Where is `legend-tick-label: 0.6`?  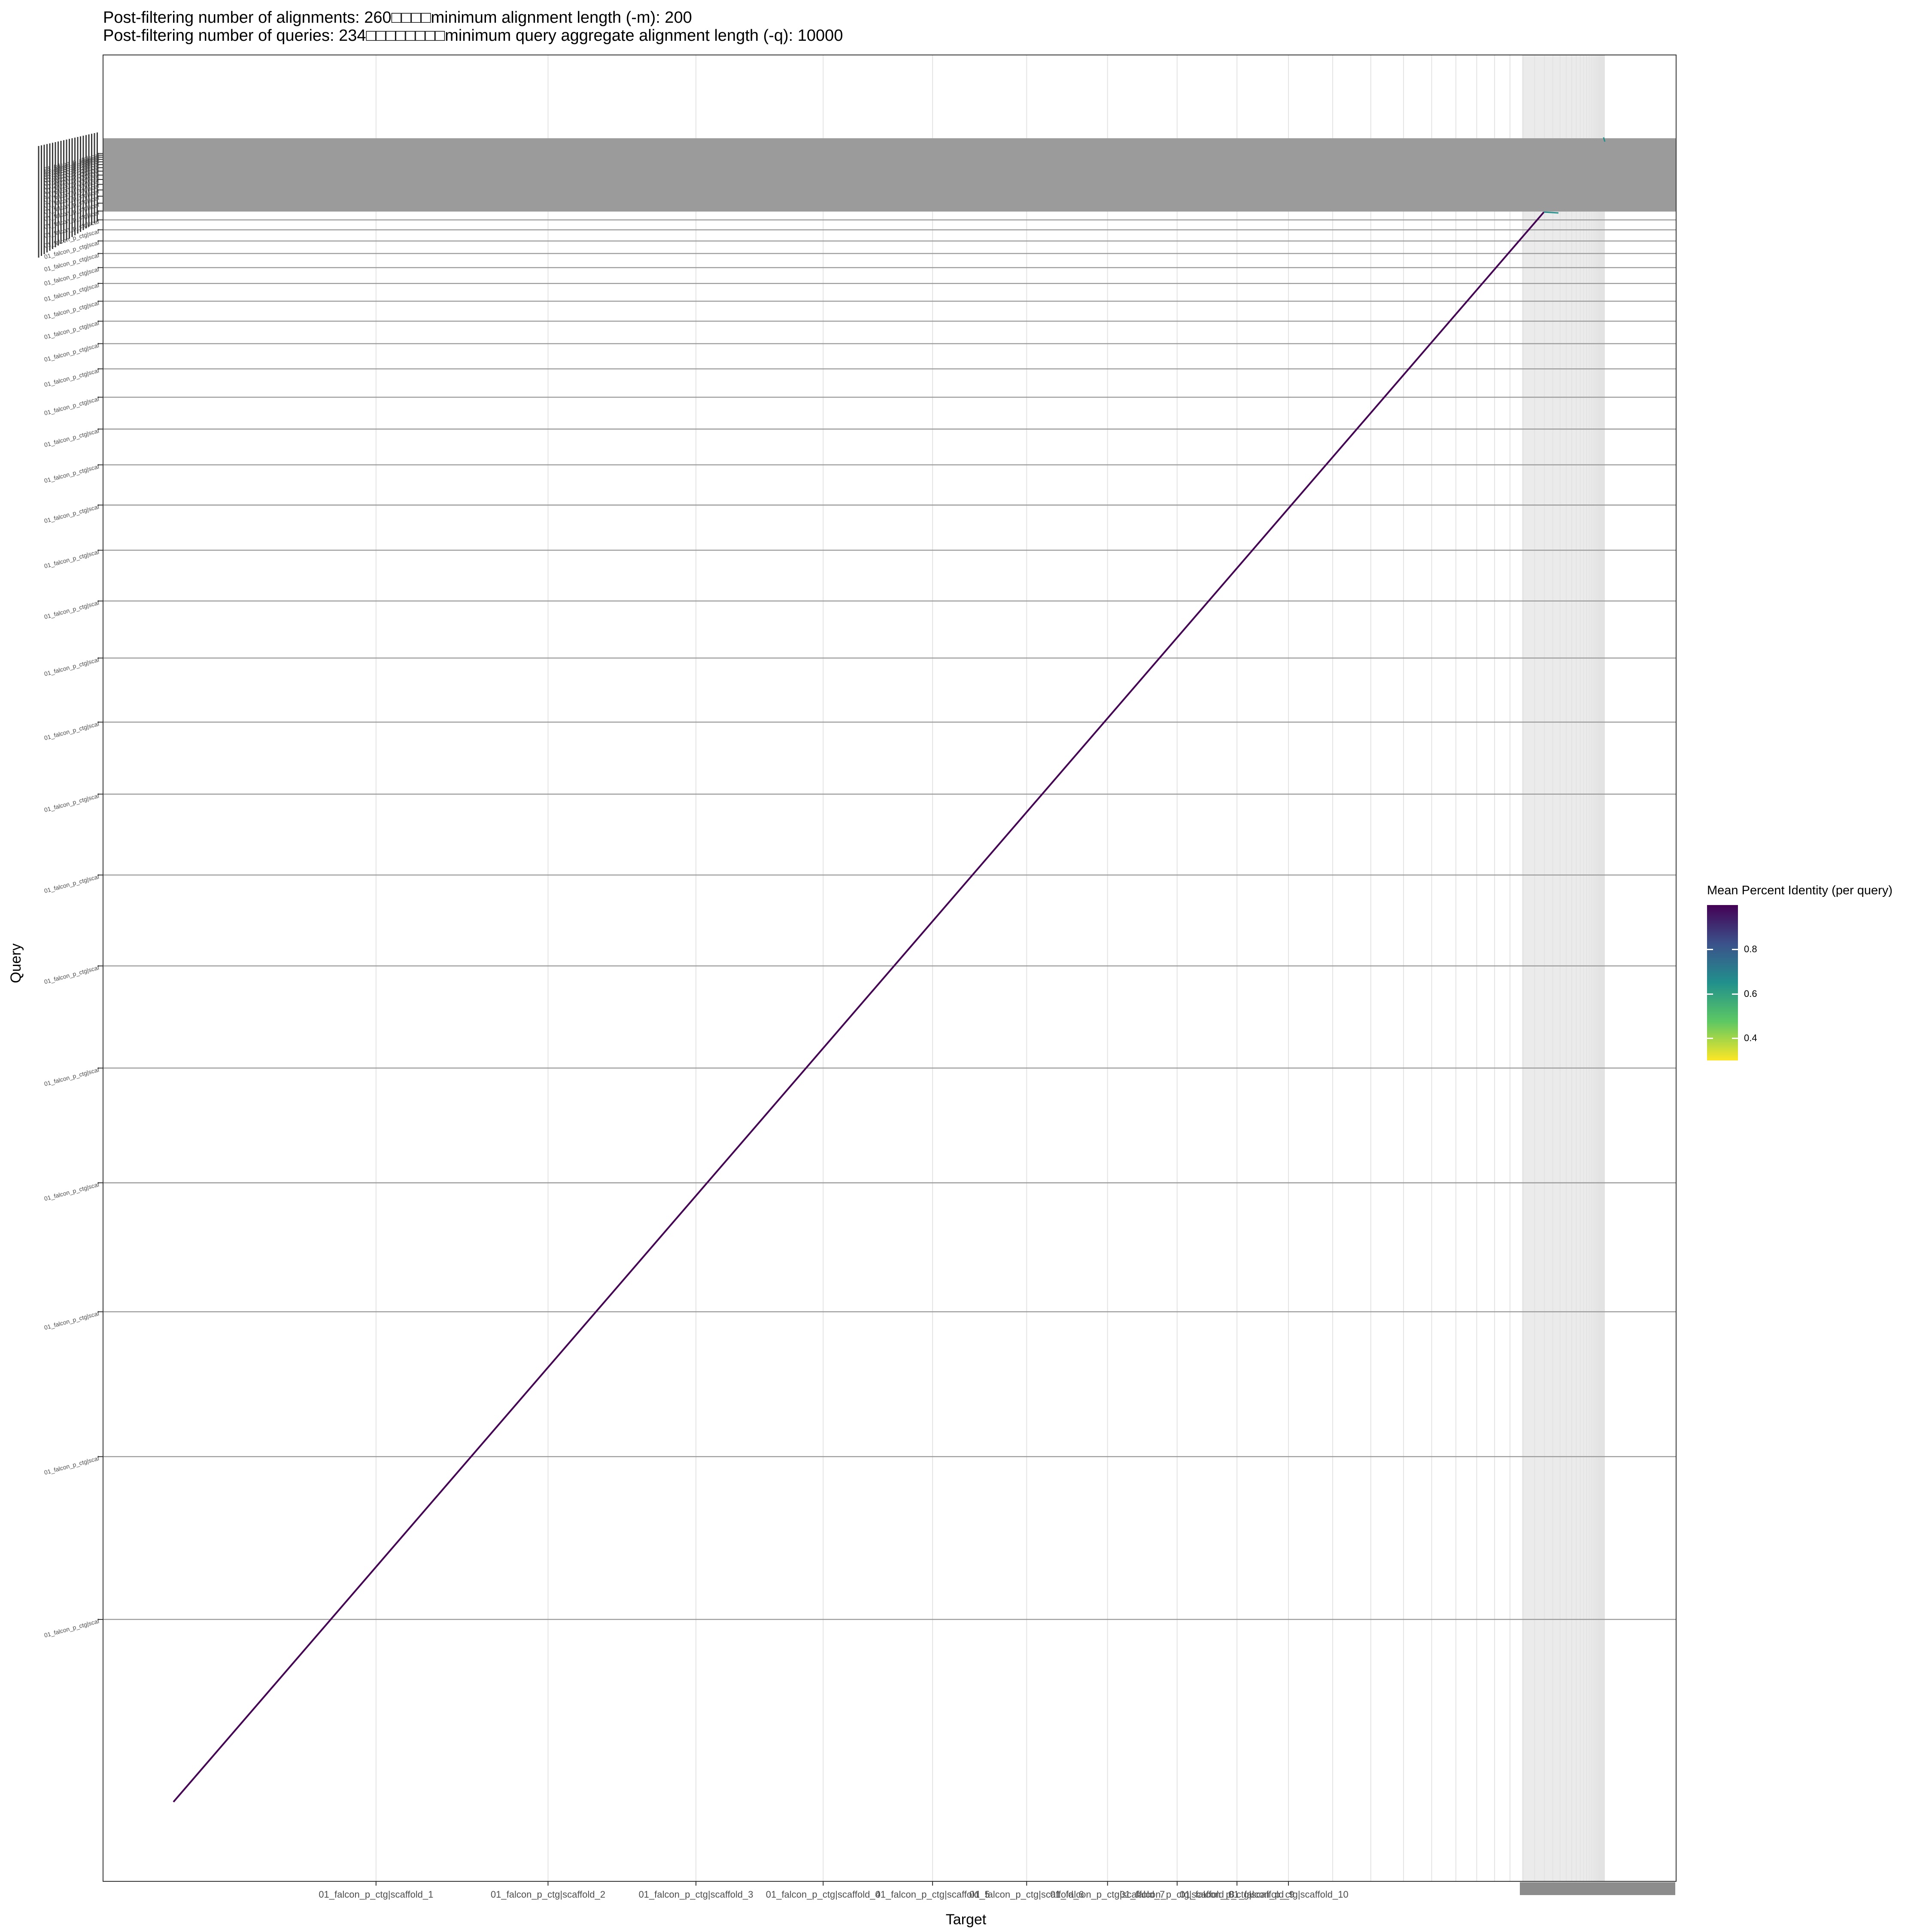 legend-tick-label: 0.6 is located at coordinates (1751, 994).